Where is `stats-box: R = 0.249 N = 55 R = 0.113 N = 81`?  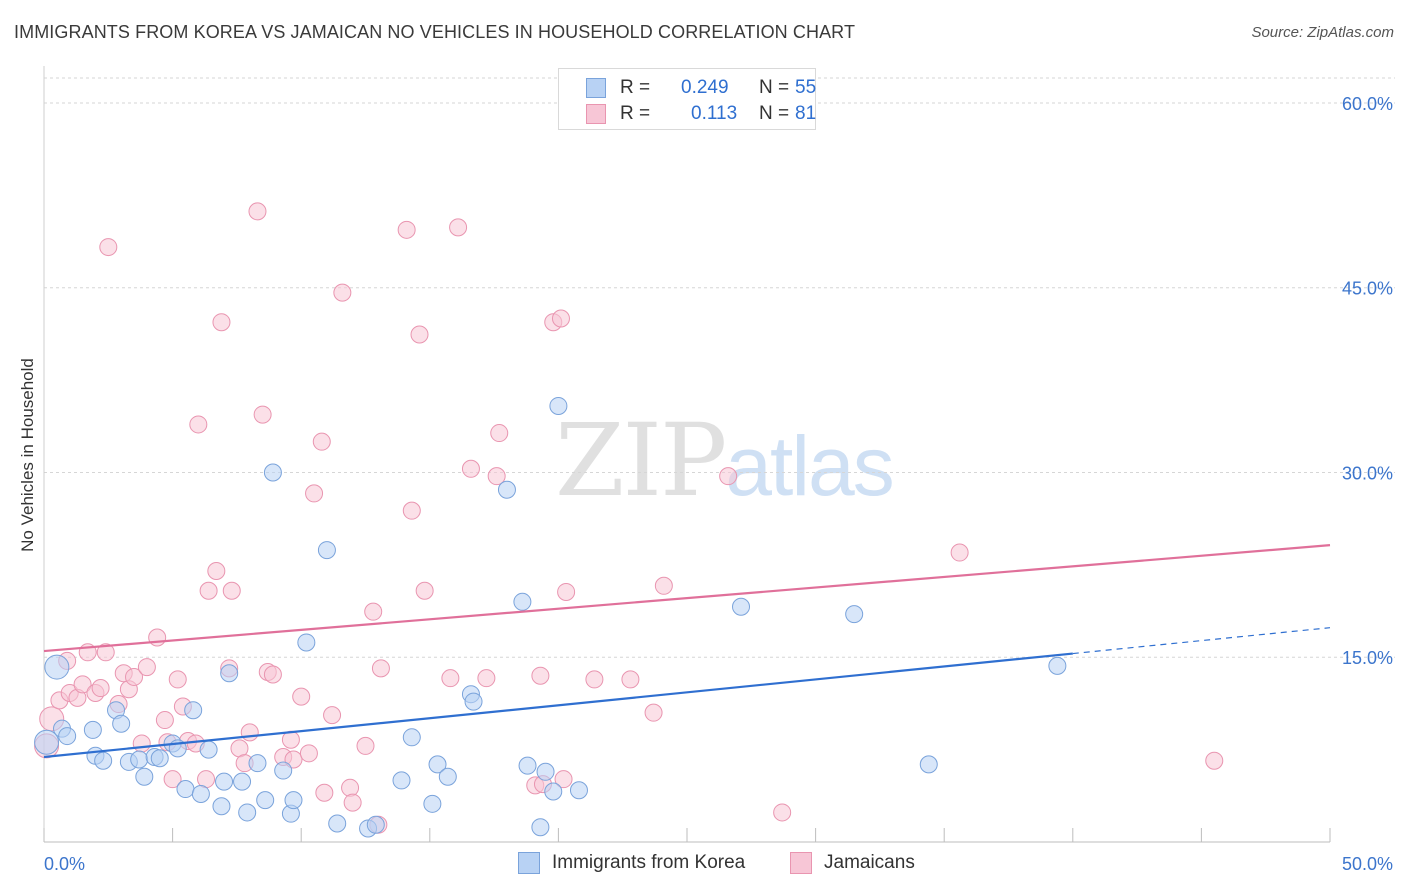
stats-box: R = 0.249 N = 55 R = 0.113 N = 81 is located at coordinates (687, 99).